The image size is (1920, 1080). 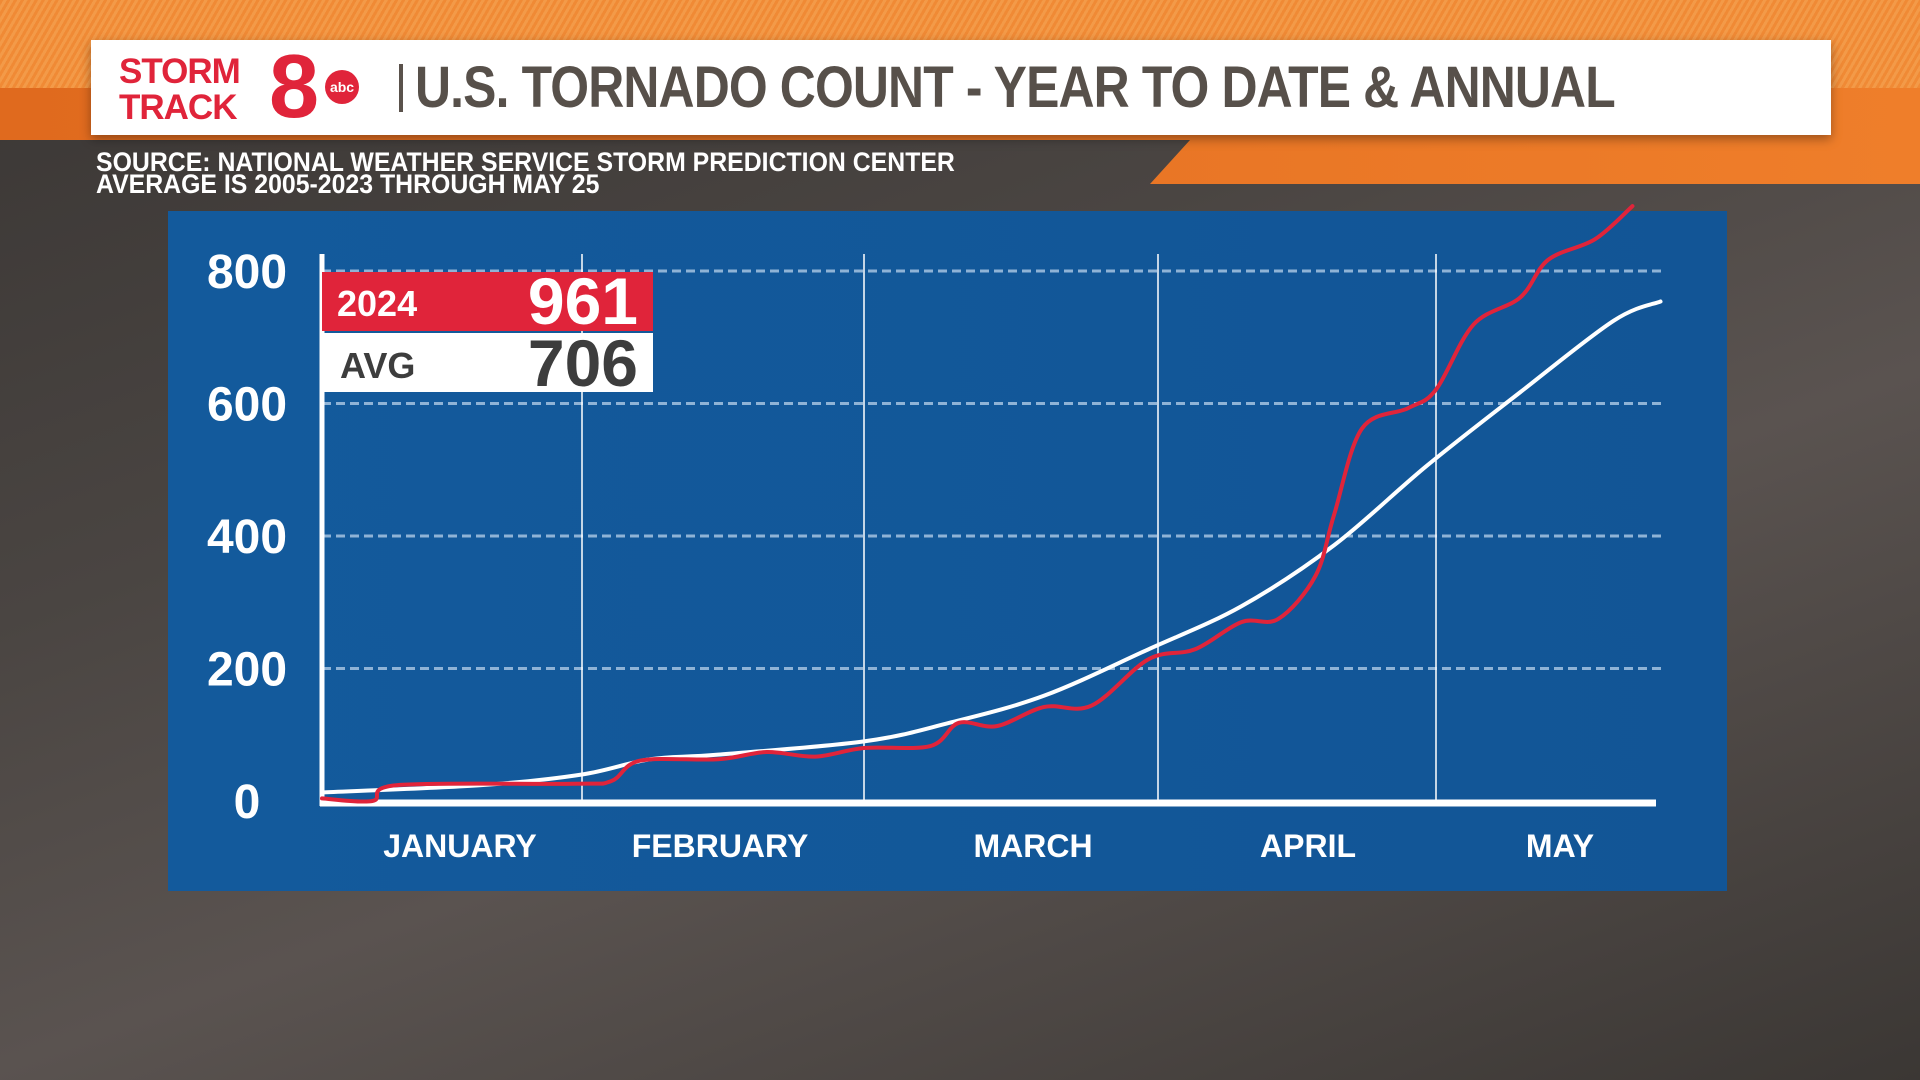 I want to click on average-note: AVERAGE IS 2005-2023 THROUGH MAY 25, so click(x=348, y=184).